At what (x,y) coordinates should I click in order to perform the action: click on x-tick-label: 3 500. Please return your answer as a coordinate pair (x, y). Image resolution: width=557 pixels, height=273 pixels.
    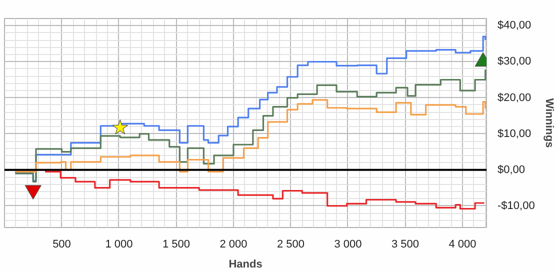
    Looking at the image, I should click on (405, 244).